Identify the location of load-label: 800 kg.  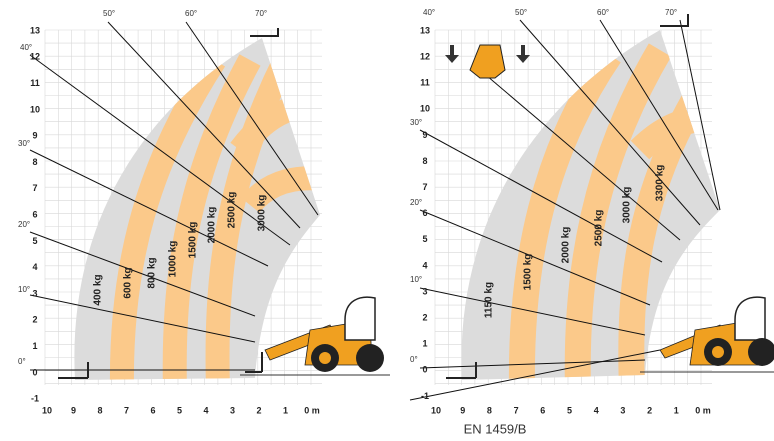
(152, 272).